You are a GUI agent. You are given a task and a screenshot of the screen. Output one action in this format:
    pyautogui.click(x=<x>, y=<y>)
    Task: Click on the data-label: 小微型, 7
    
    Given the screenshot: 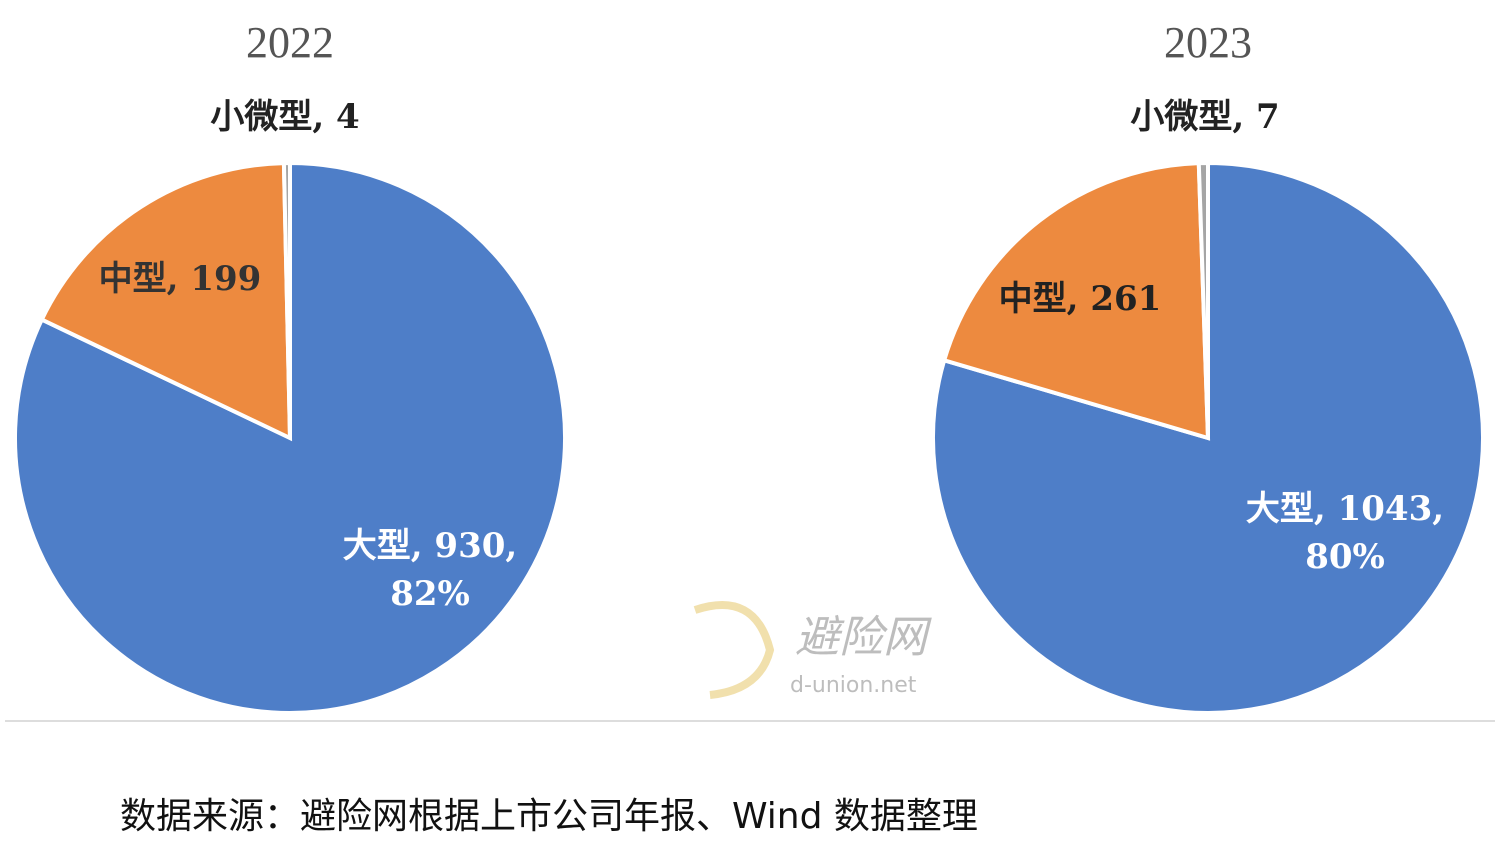 What is the action you would take?
    pyautogui.click(x=1204, y=117)
    